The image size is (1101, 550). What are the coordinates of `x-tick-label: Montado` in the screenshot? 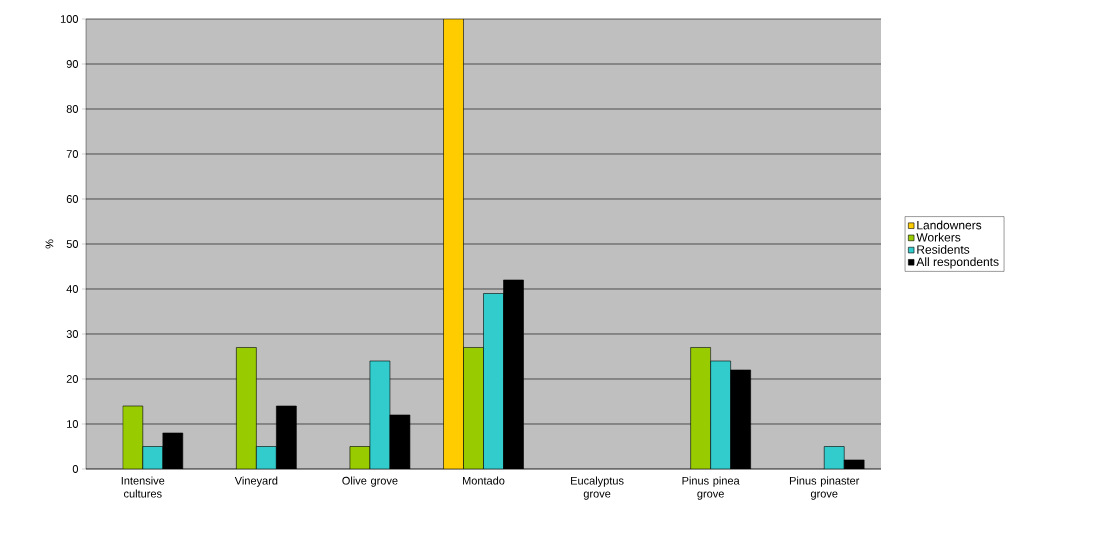 It's located at (484, 480).